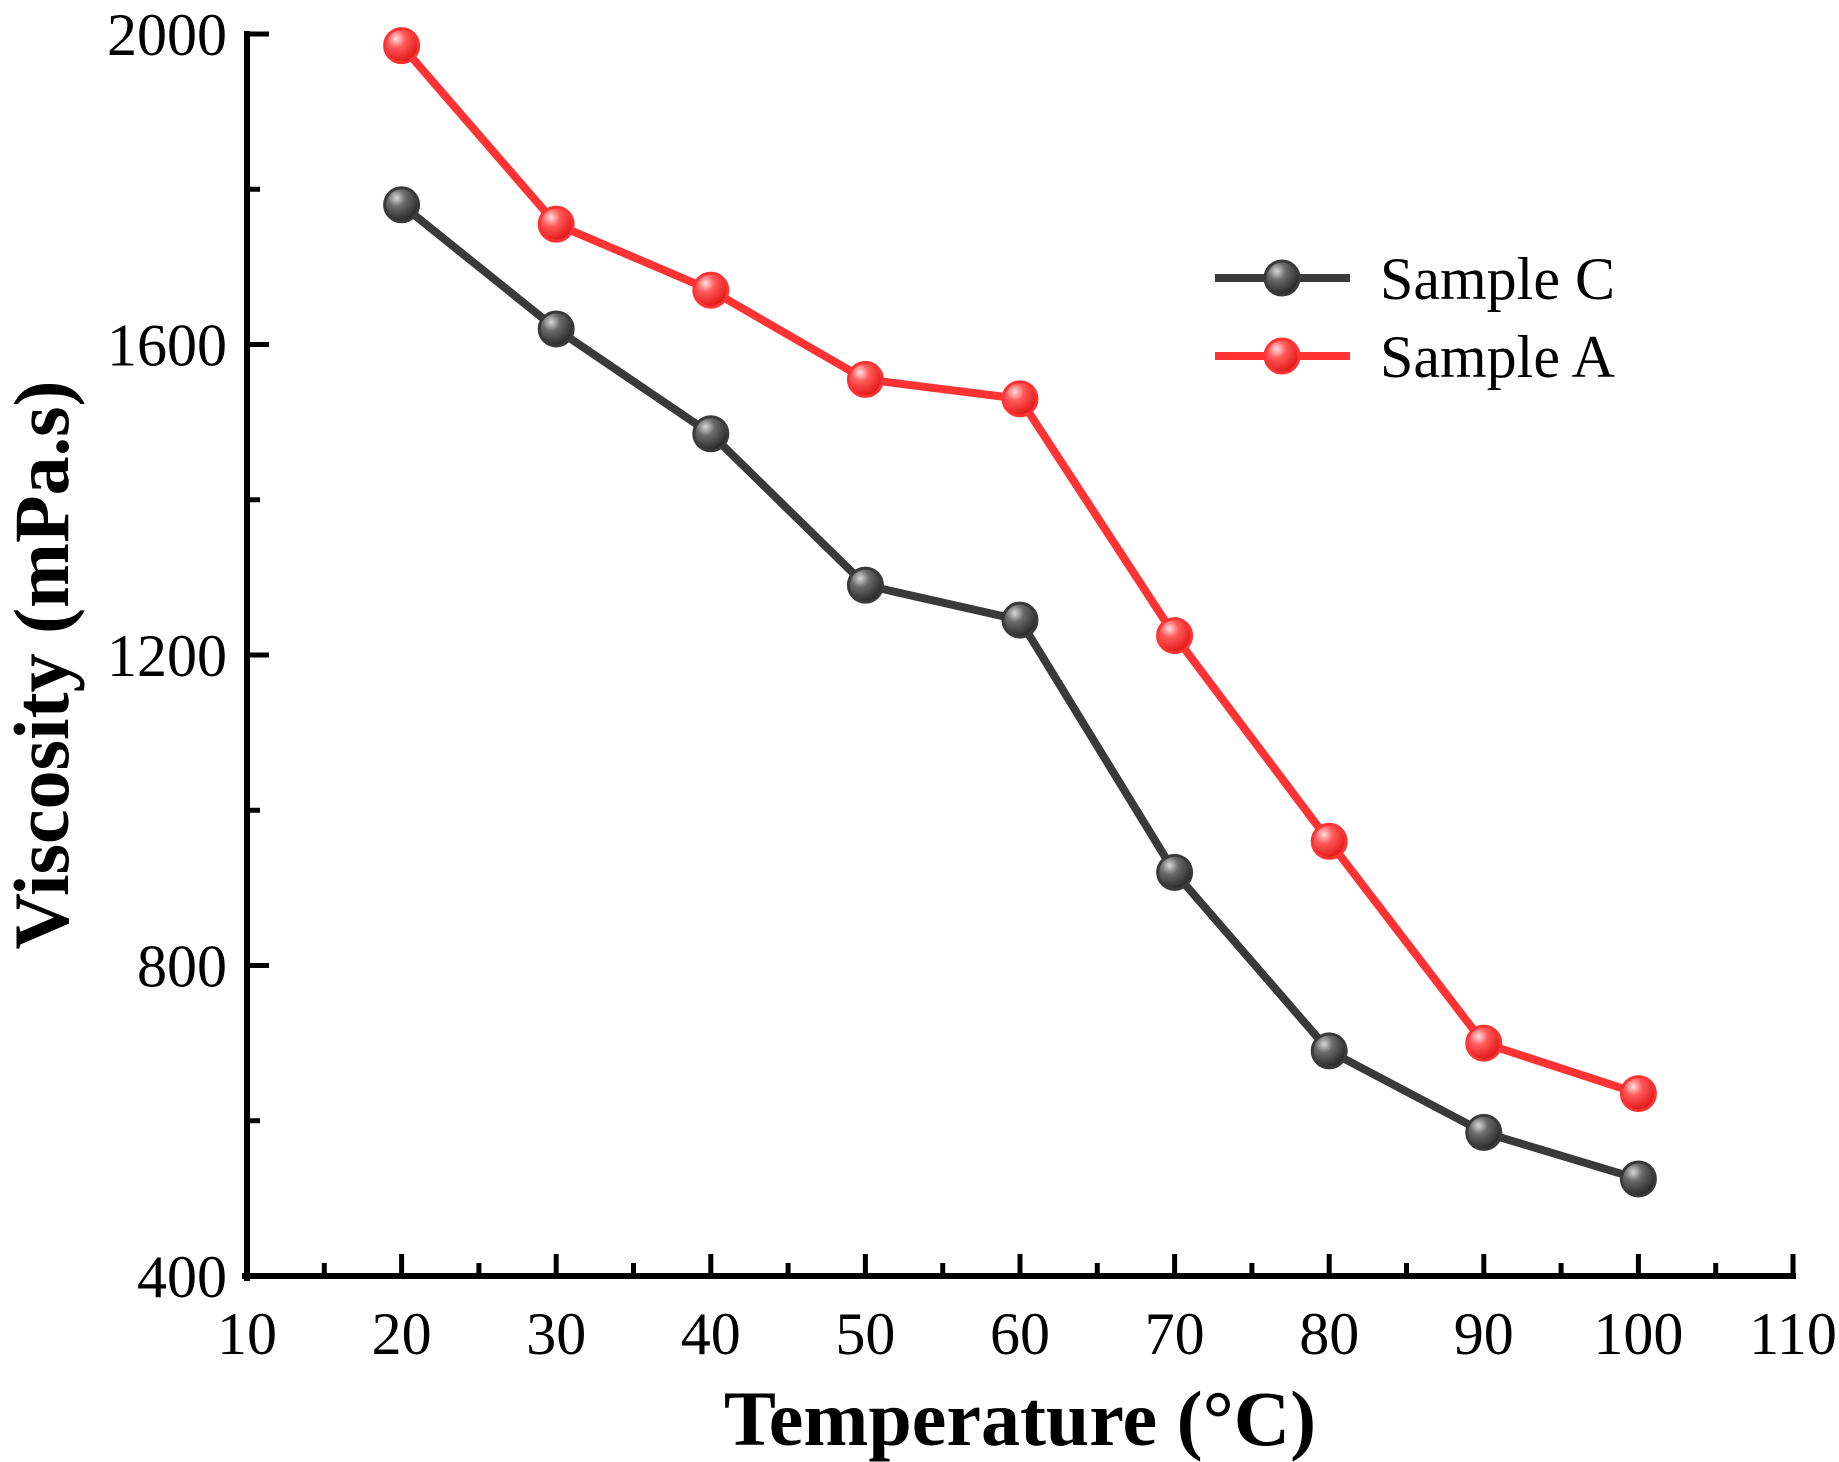 This screenshot has width=1839, height=1462. Describe the element at coordinates (1793, 1334) in the screenshot. I see `x-tick-label: 110` at that location.